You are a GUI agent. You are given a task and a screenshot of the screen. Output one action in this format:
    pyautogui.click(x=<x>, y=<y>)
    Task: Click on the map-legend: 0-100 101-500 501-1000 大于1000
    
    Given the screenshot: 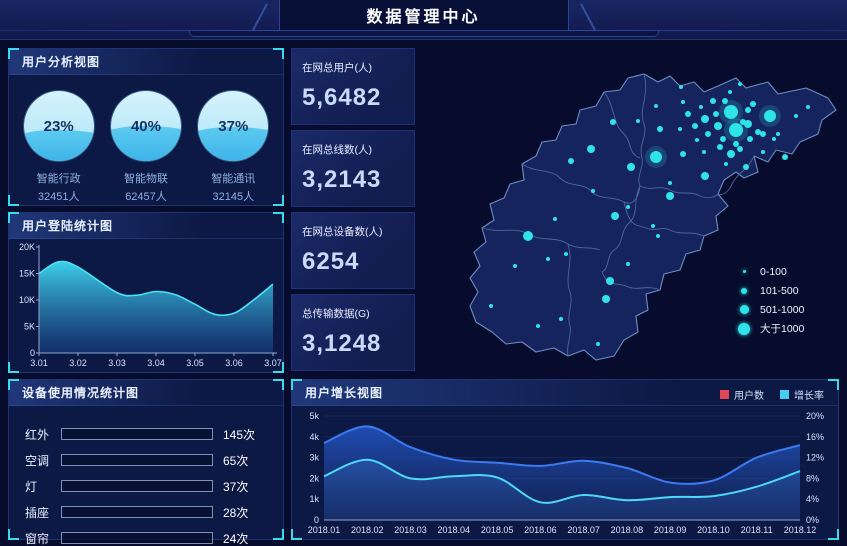 What is the action you would take?
    pyautogui.click(x=770, y=300)
    